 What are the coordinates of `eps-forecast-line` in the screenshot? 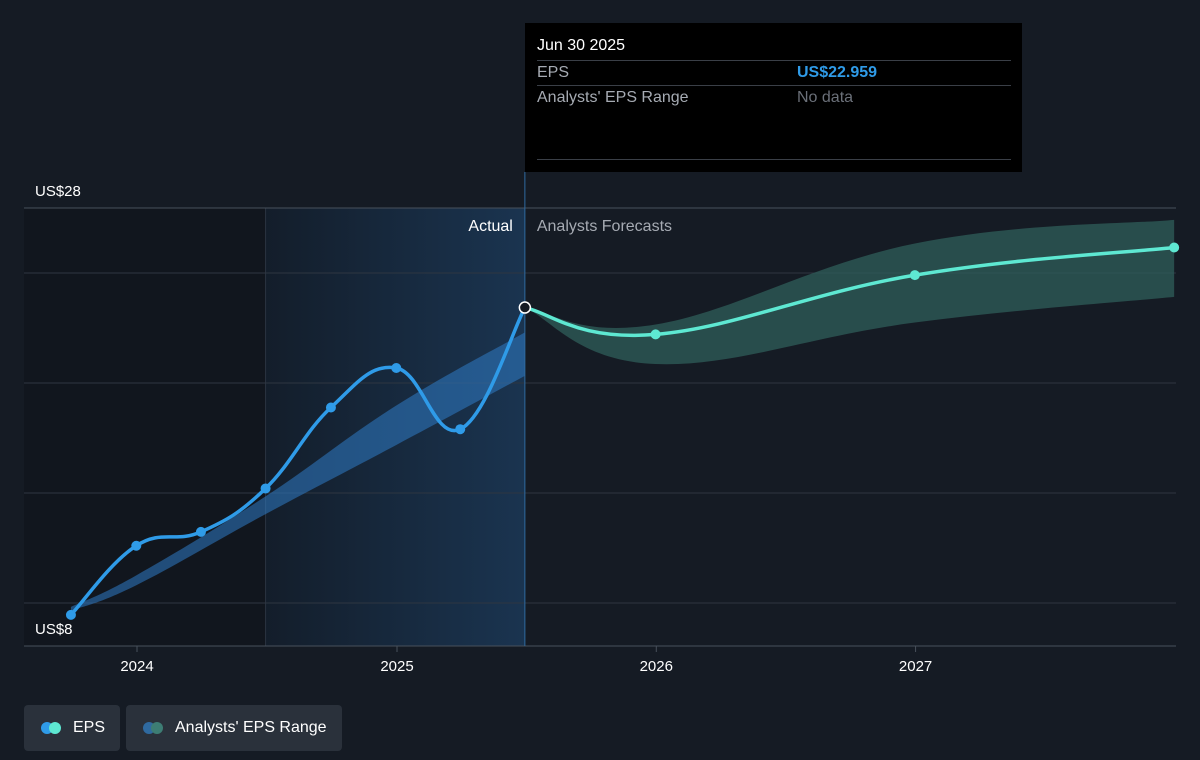 It's located at (849, 291).